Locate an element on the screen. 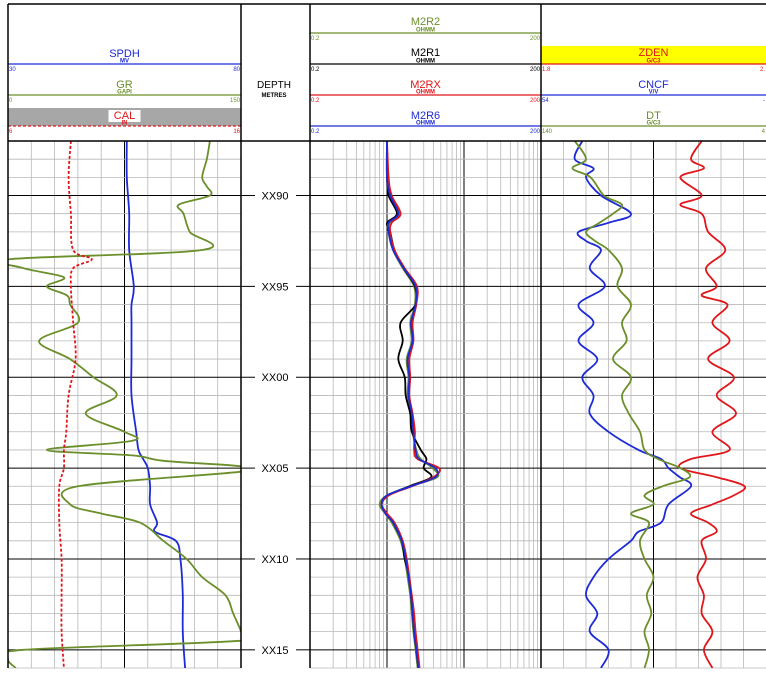 This screenshot has height=675, width=766. header-label-box is located at coordinates (124, 116).